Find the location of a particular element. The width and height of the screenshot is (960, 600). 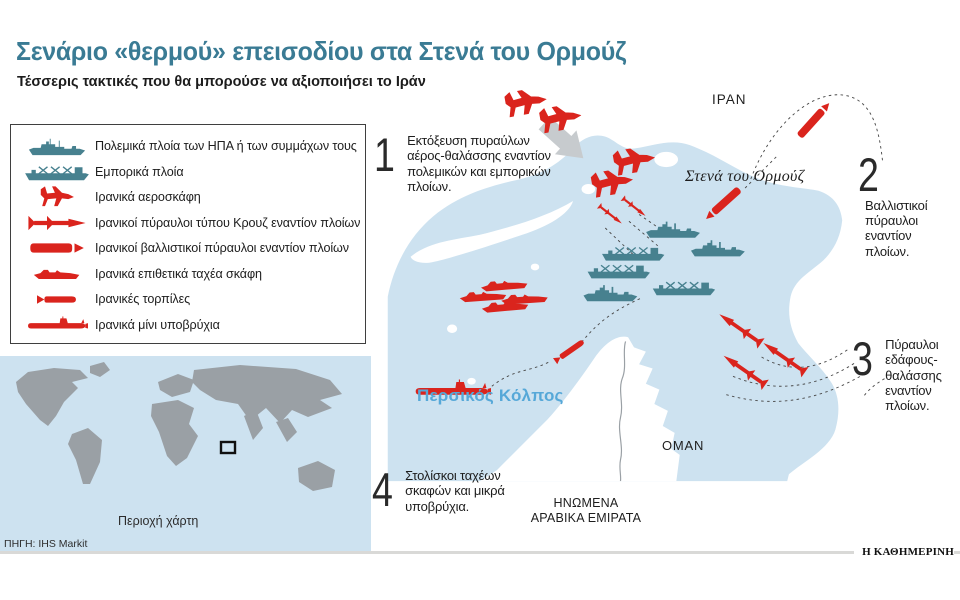

annotation-number: 1 is located at coordinates (384, 154).